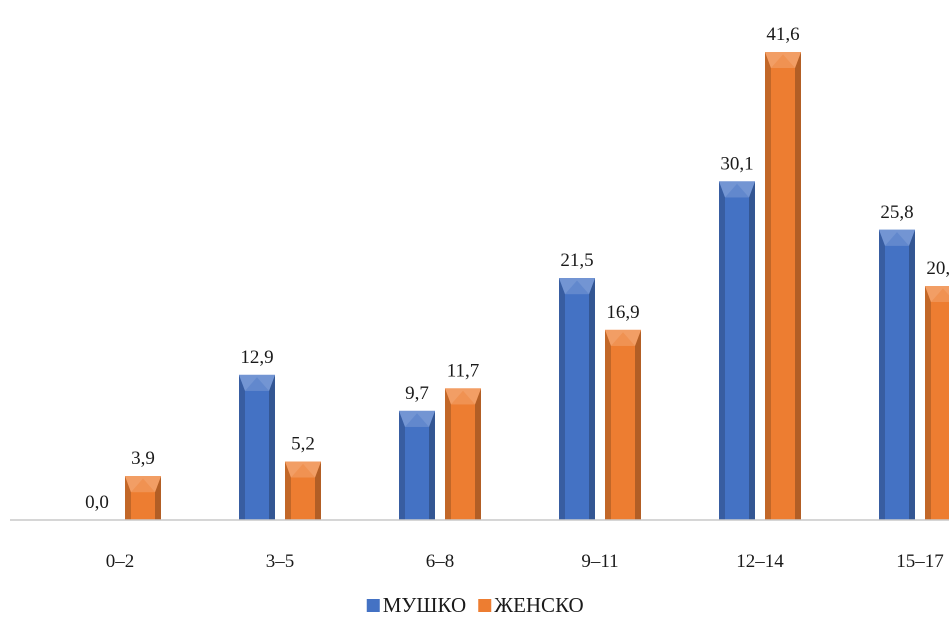 Image resolution: width=949 pixels, height=633 pixels. What do you see at coordinates (143, 498) in the screenshot?
I see `bar-женско-0` at bounding box center [143, 498].